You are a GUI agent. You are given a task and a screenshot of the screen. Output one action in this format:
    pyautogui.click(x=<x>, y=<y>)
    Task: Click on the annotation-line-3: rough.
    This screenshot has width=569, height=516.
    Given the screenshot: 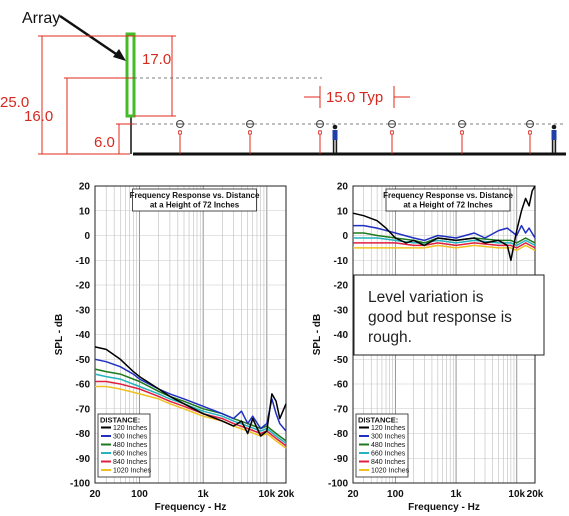 What is the action you would take?
    pyautogui.click(x=390, y=337)
    